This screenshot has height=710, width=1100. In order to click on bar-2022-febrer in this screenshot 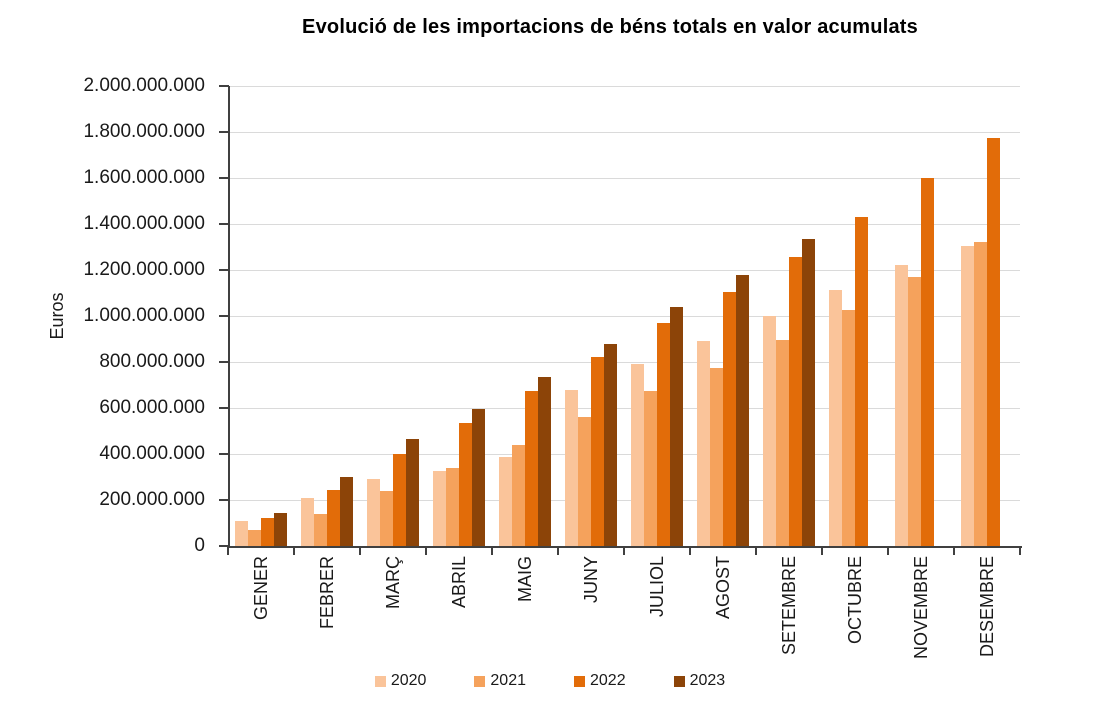, I will do `click(333, 517)`.